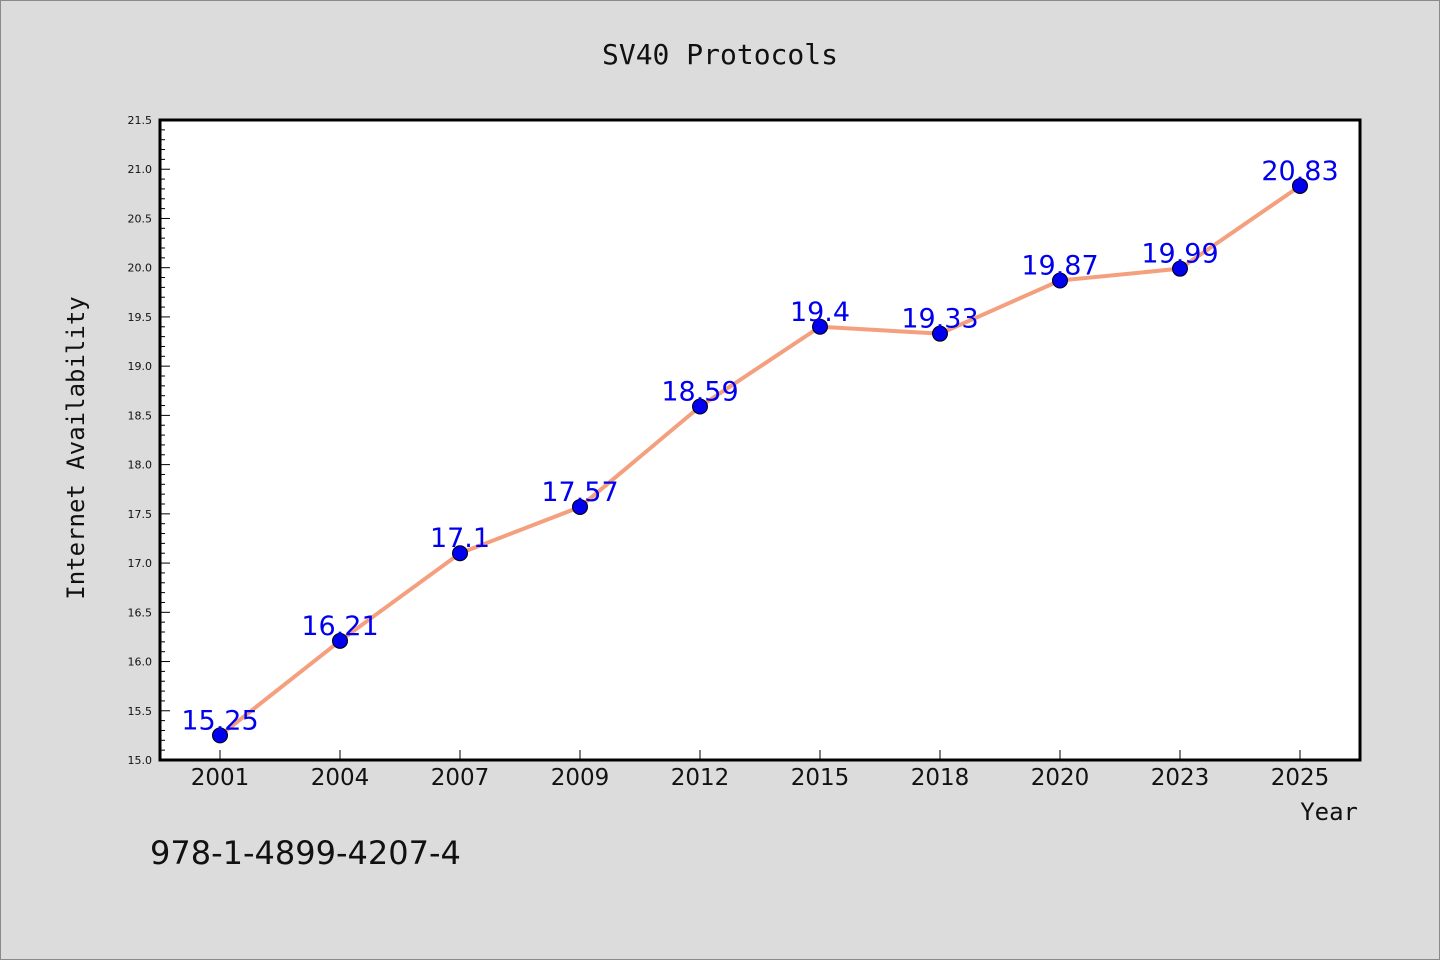 This screenshot has width=1440, height=960. I want to click on data-label: 19.4, so click(820, 312).